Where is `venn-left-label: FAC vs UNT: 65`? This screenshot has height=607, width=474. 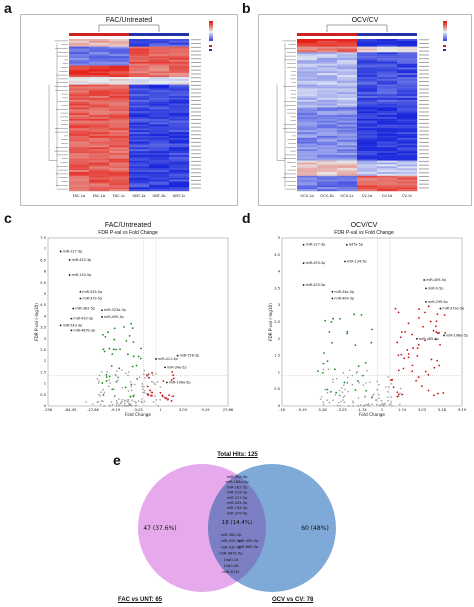 venn-left-label: FAC vs UNT: 65 is located at coordinates (140, 600).